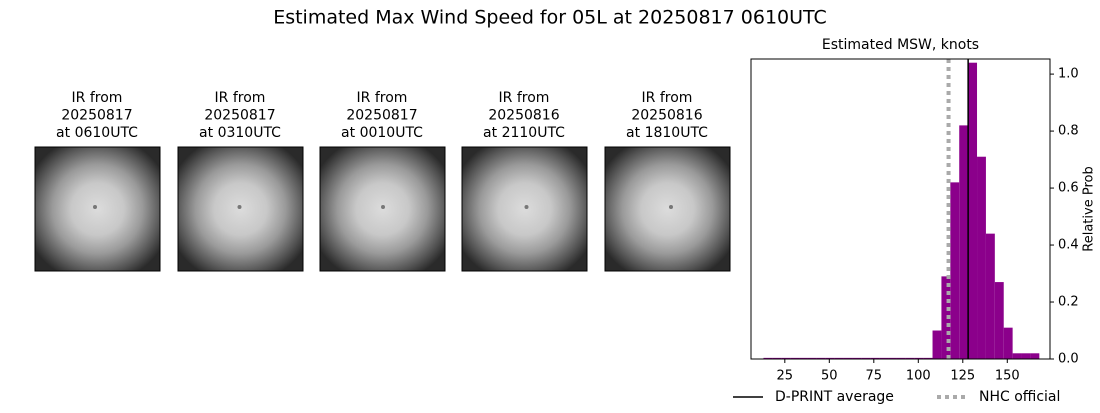 This screenshot has height=413, width=1100. I want to click on chart-title: Estimated MSW, knots, so click(900, 45).